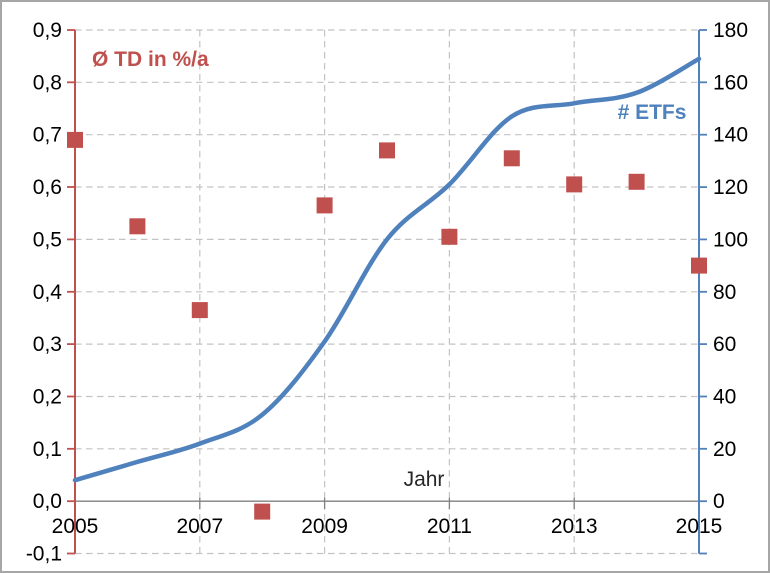 The width and height of the screenshot is (770, 575). What do you see at coordinates (424, 479) in the screenshot?
I see `x-axis-title: Jahr` at bounding box center [424, 479].